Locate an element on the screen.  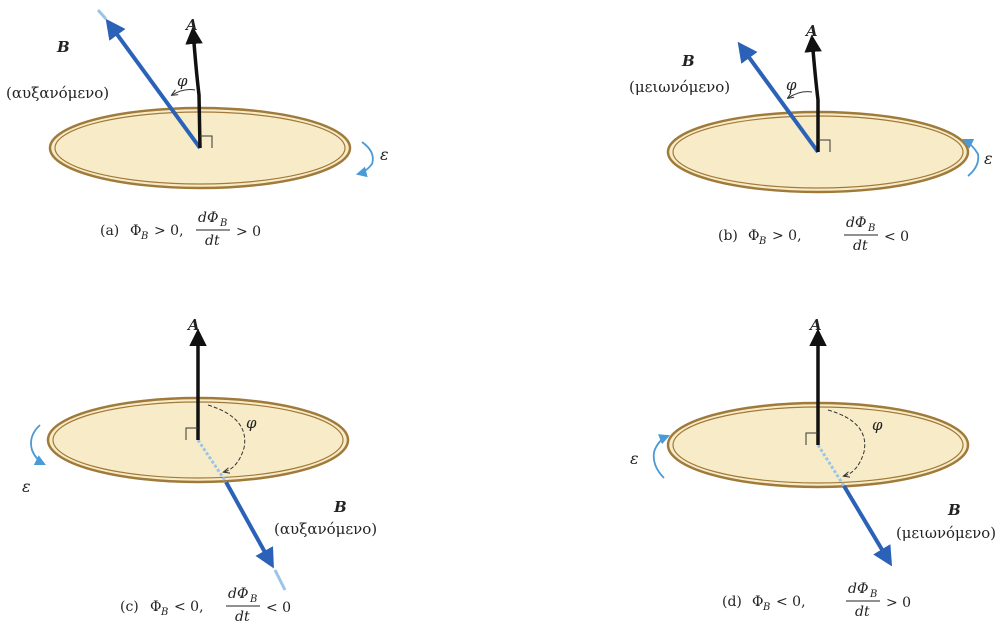
caption-b: (b) Φ B > 0, dΦ B dt < 0 is located at coordinates (813, 234).